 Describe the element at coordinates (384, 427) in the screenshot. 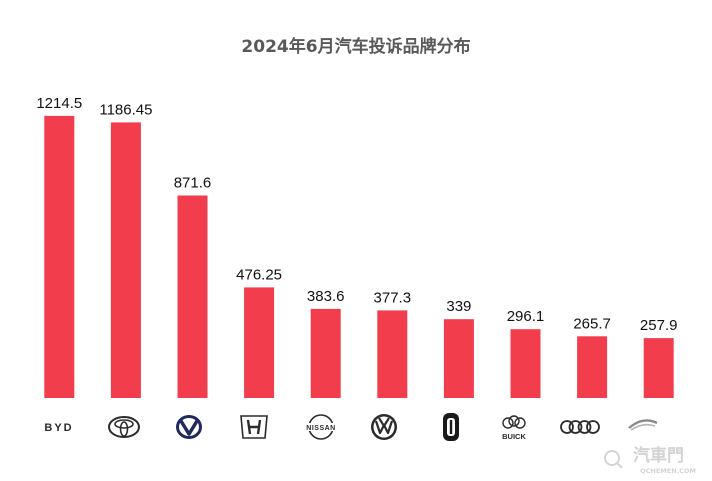

I see `volkswagen-logo-icon` at that location.